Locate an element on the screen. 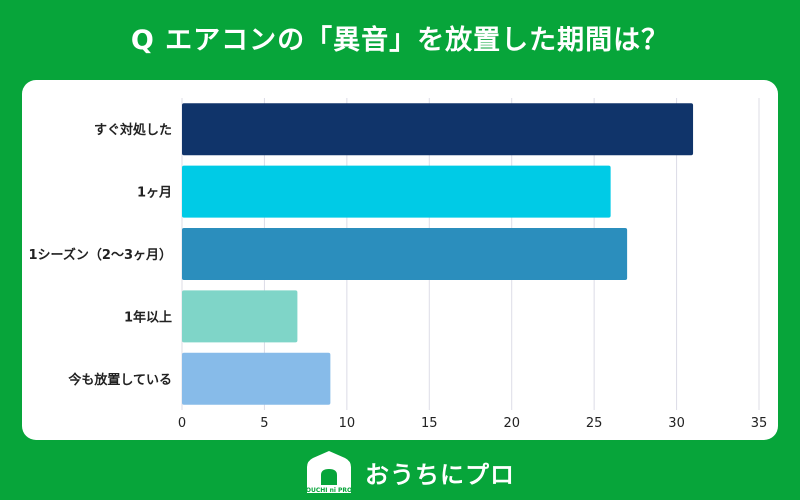 This screenshot has width=800, height=500. brand-logo: OUCHI ni PRO おうちにプロ is located at coordinates (409, 472).